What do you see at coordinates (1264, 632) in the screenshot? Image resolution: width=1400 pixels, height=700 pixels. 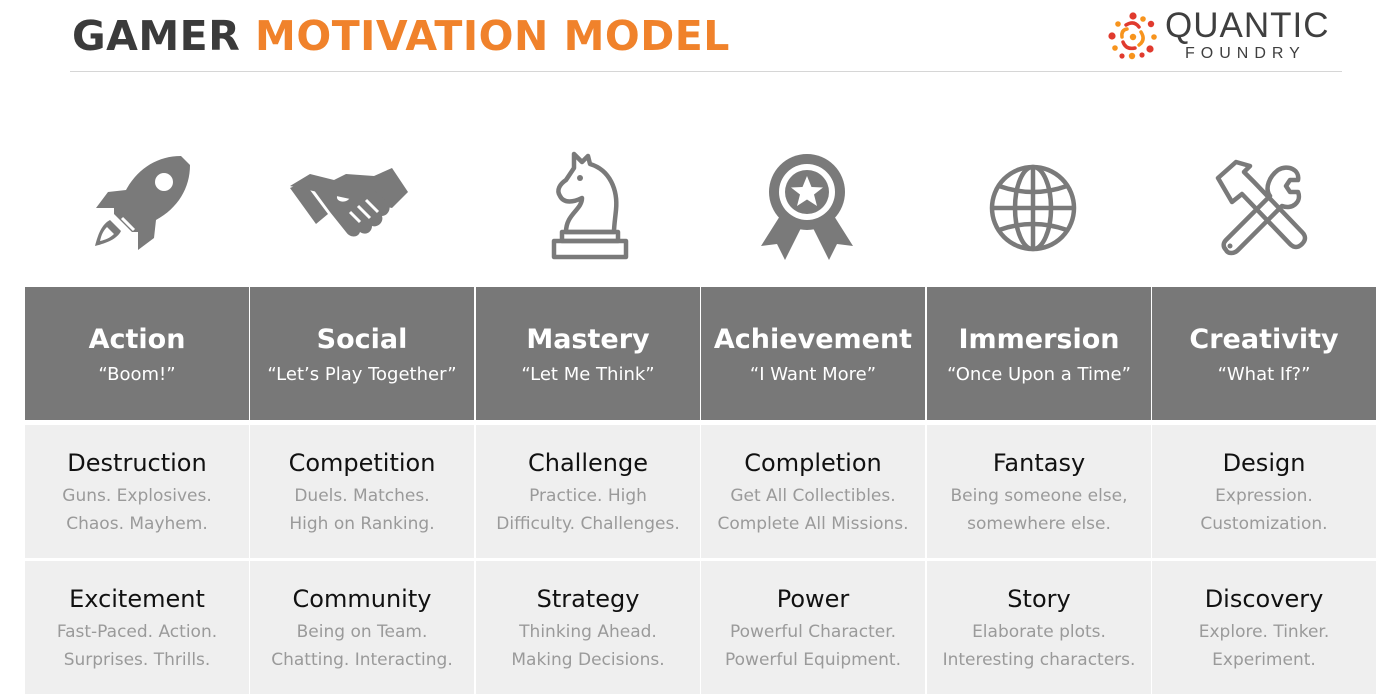 I see `component-description: Explore. Tinker.` at bounding box center [1264, 632].